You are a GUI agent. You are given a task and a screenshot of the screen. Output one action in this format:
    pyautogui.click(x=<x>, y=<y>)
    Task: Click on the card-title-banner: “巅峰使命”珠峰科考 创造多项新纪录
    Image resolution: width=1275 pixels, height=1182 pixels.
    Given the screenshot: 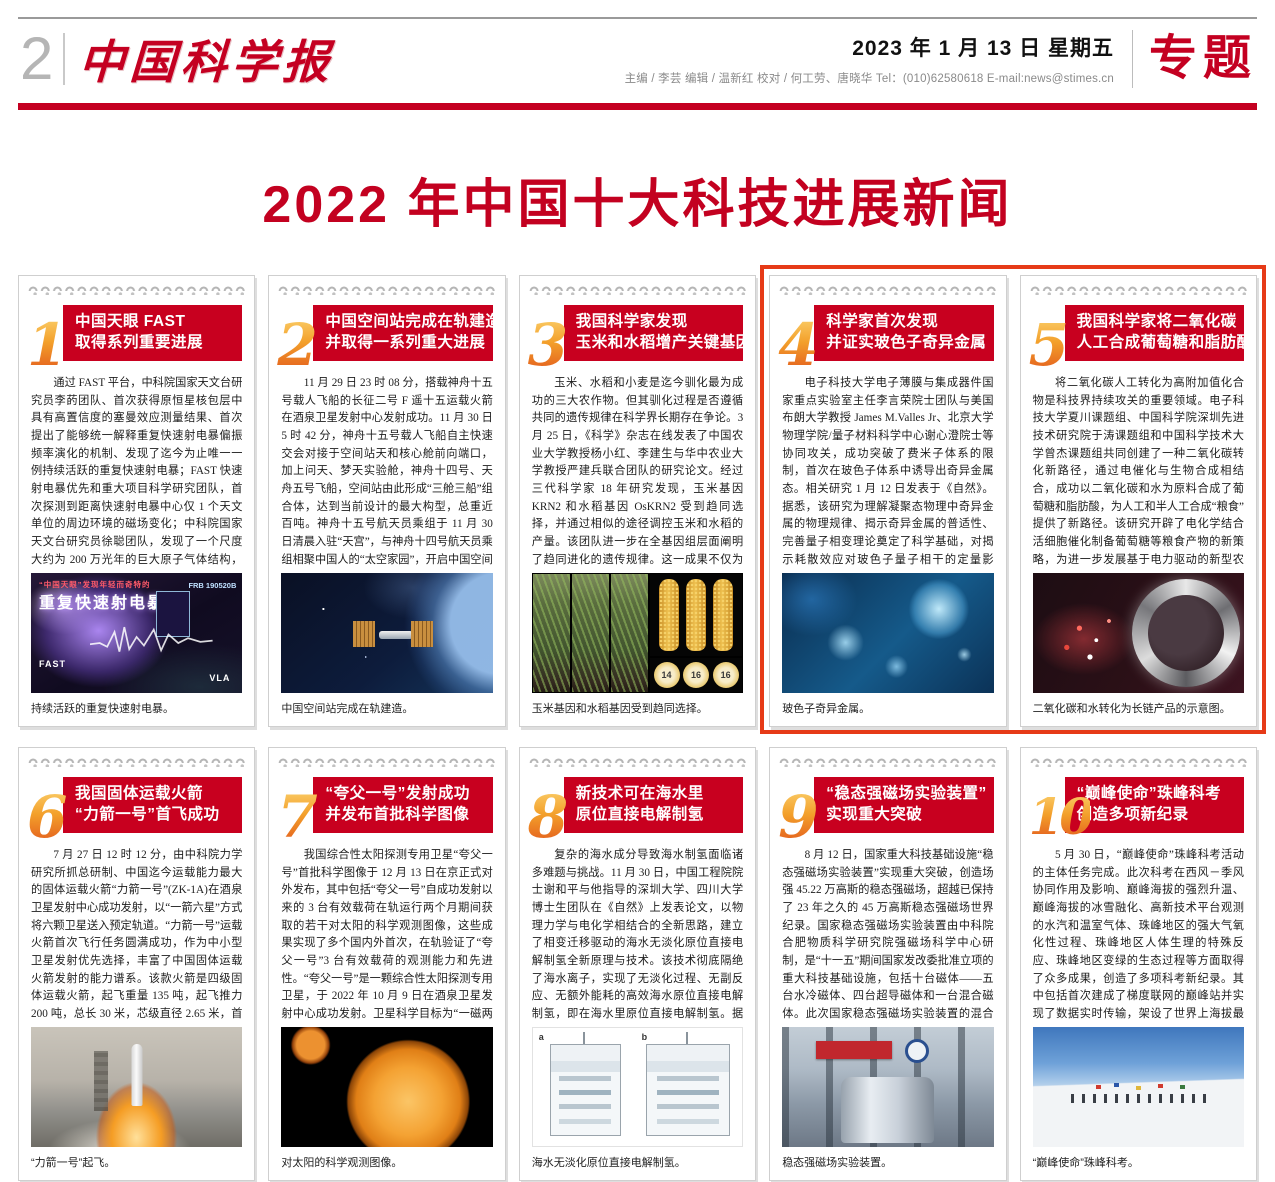 What is the action you would take?
    pyautogui.click(x=1154, y=805)
    